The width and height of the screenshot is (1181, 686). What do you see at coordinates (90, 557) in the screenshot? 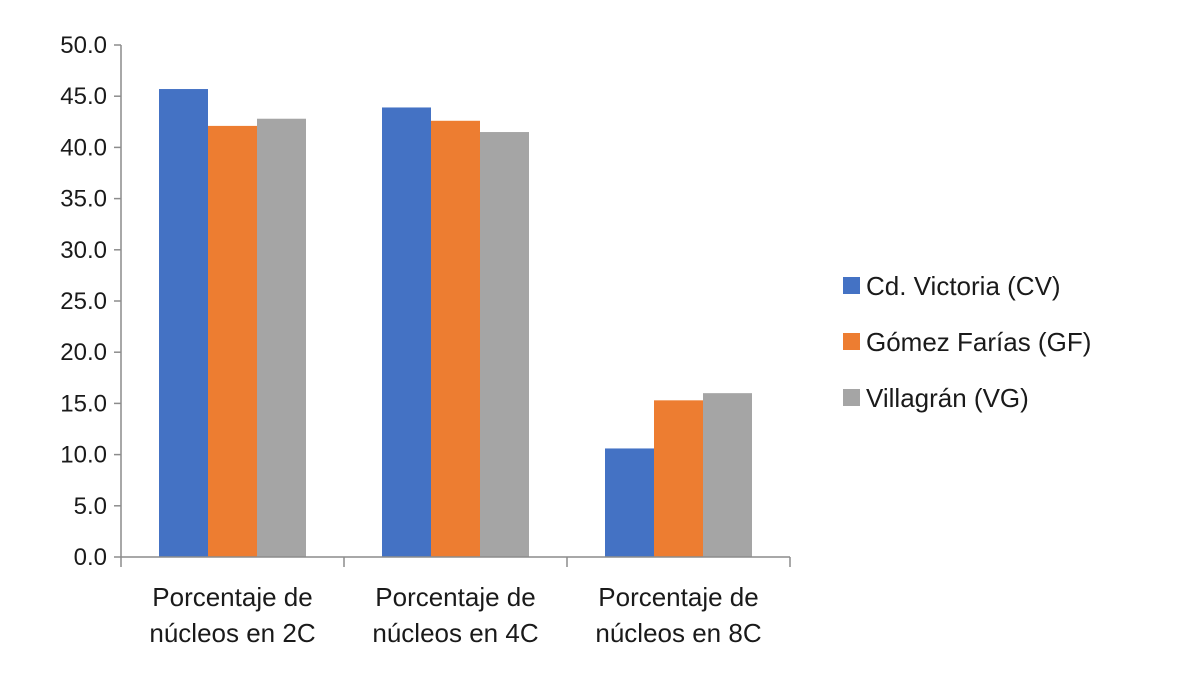
I see `y-tick-label: 0.0` at bounding box center [90, 557].